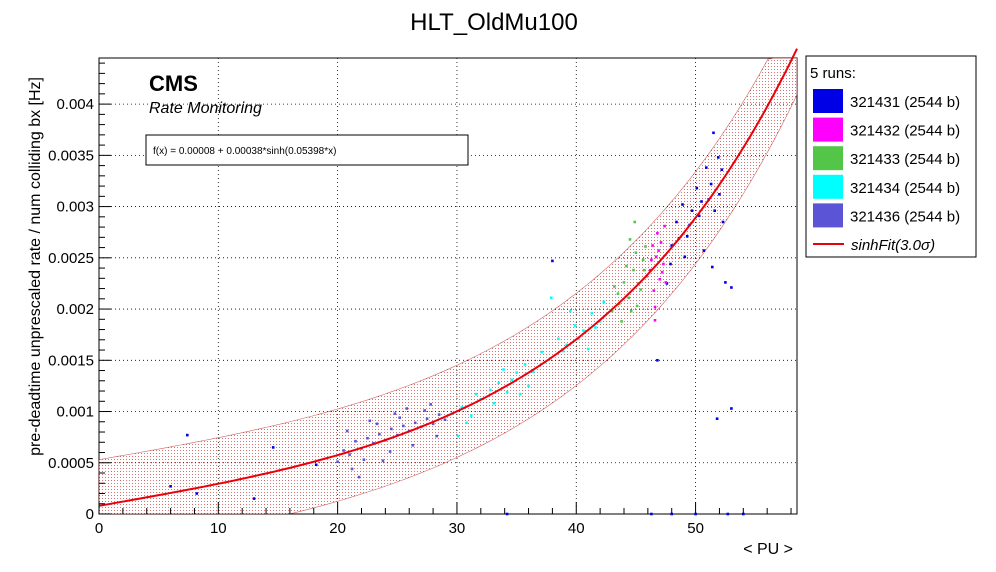 This screenshot has height=572, width=996. I want to click on legend-entry-label: 321433 (2544 b), so click(905, 159).